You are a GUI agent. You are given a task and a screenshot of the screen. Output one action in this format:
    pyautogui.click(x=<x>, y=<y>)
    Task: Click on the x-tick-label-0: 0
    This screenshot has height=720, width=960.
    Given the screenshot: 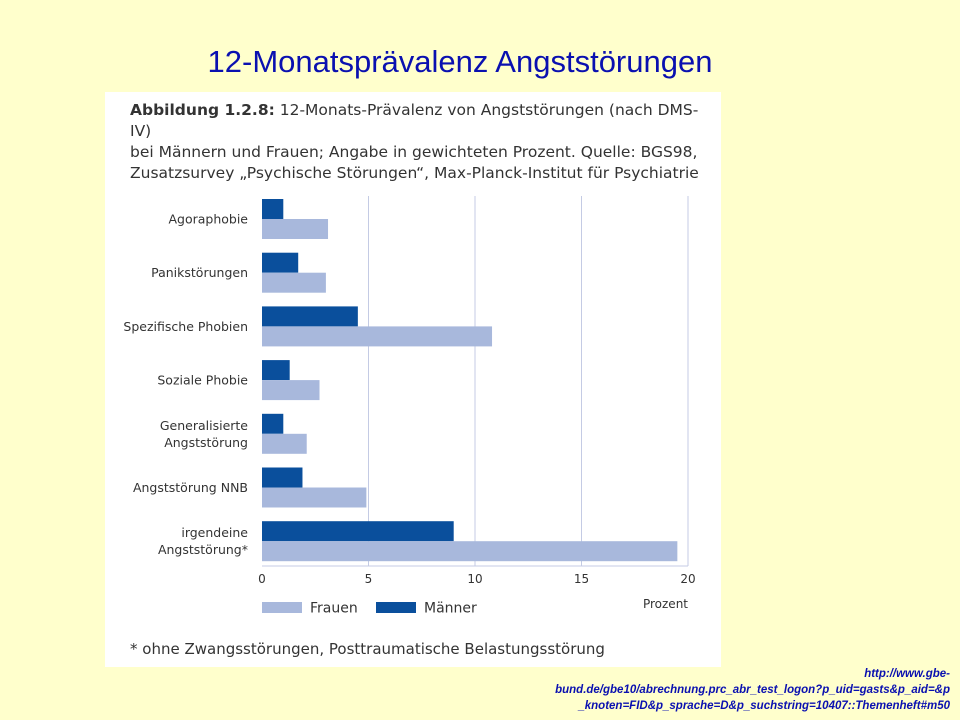 What is the action you would take?
    pyautogui.click(x=262, y=579)
    